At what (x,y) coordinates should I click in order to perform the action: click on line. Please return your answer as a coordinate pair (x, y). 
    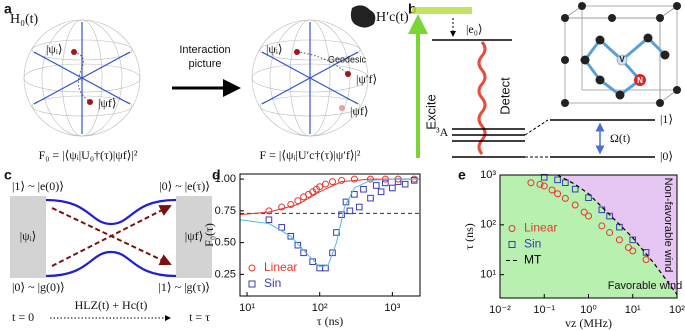
    Looking at the image, I should click on (617, 234).